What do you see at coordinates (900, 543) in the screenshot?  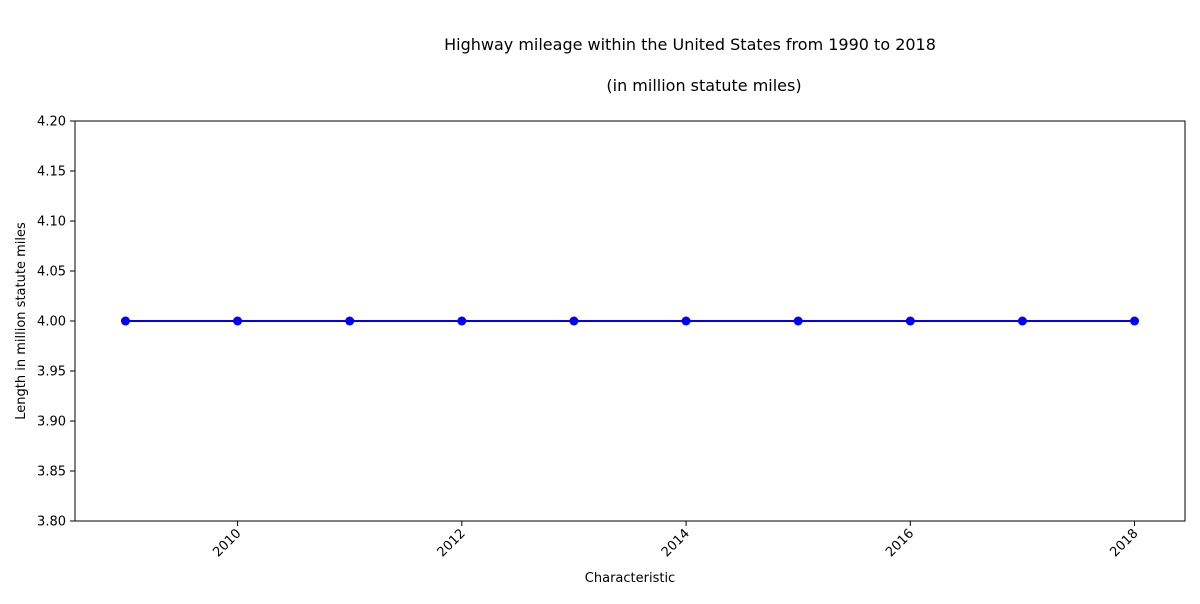 I see `x-tick-label: 2016` at bounding box center [900, 543].